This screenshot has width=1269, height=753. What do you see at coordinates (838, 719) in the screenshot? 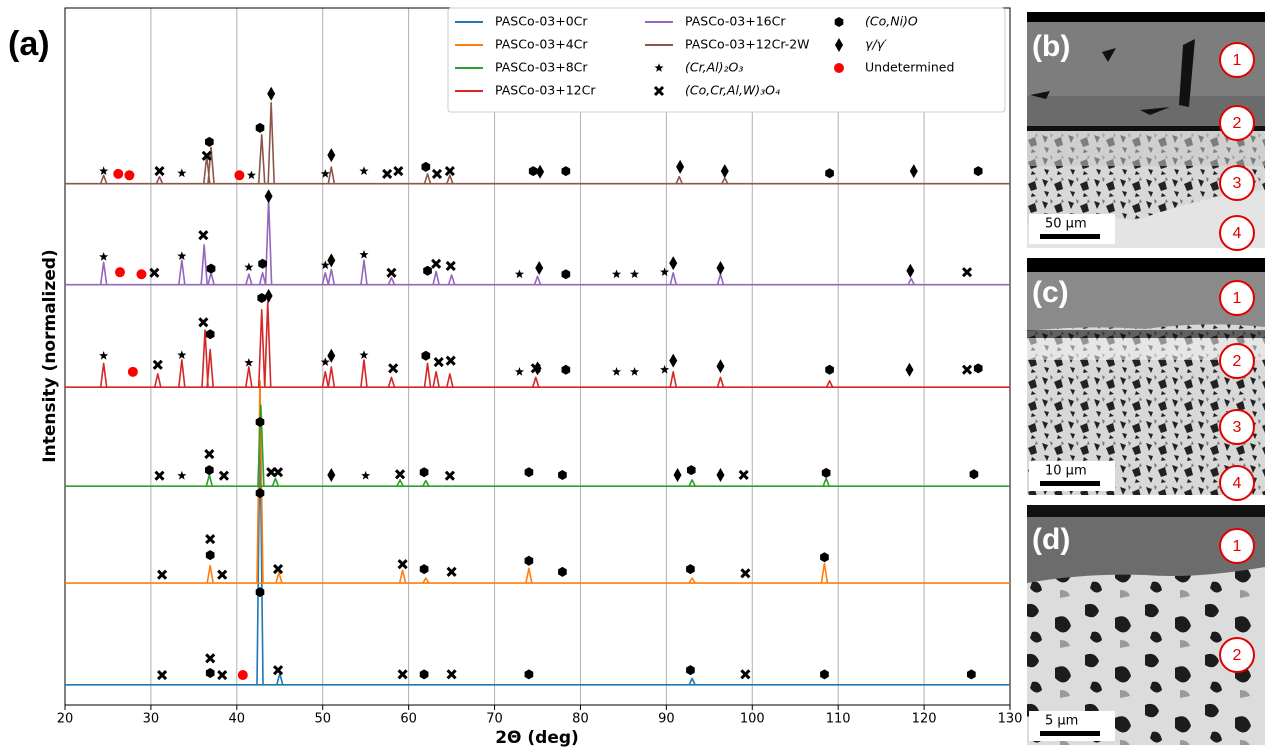
I see `x-tick-label: 110` at bounding box center [838, 719].